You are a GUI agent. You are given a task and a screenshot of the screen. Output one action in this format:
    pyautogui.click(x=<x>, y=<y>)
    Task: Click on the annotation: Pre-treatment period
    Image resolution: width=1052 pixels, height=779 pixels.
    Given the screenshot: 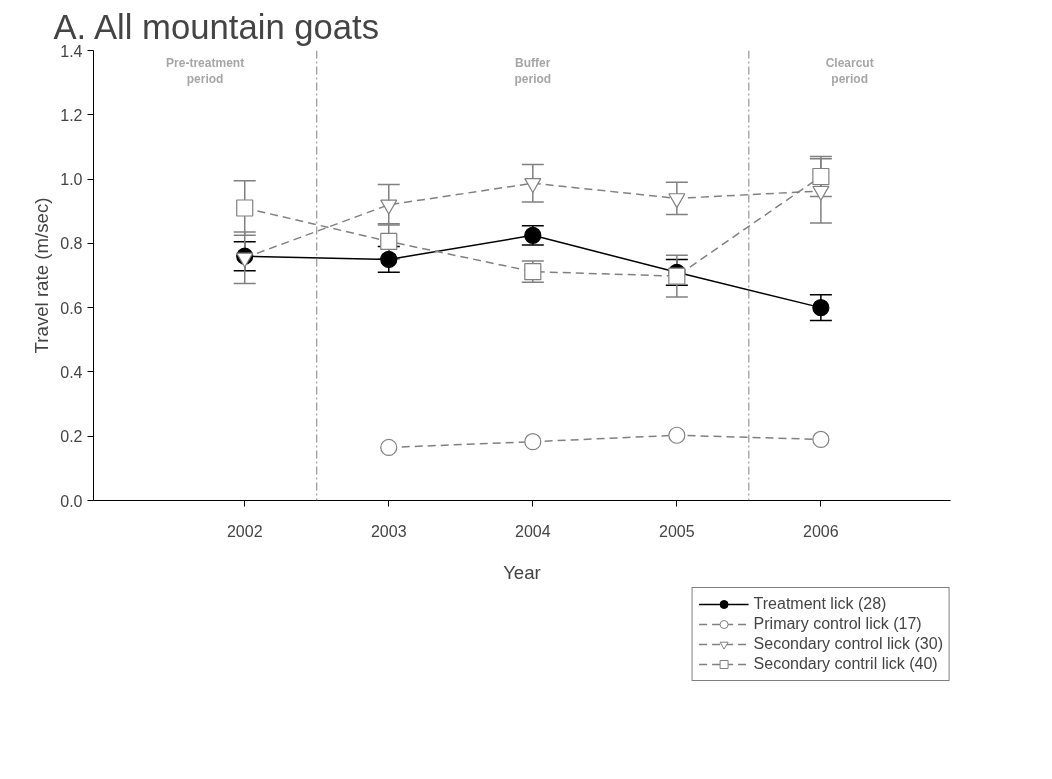 What is the action you would take?
    pyautogui.click(x=205, y=71)
    